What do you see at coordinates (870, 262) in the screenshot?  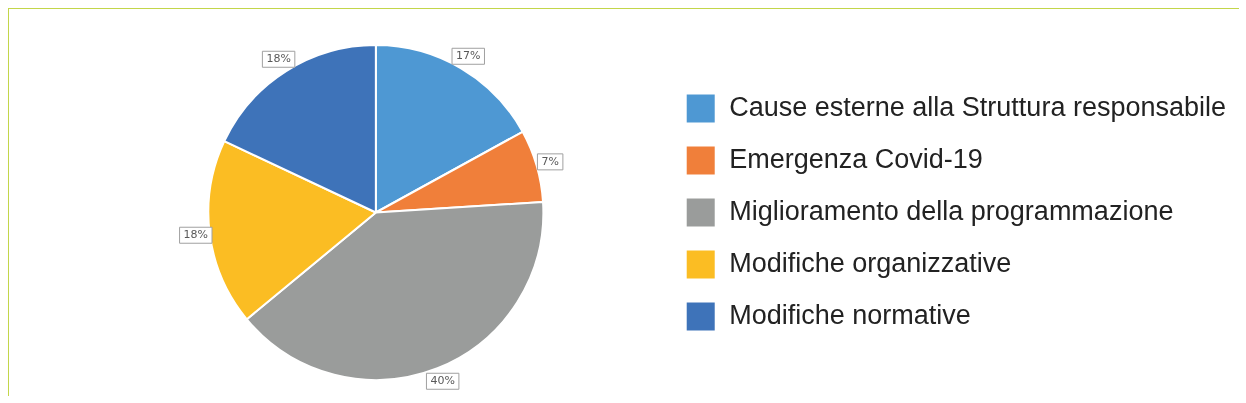 I see `legend-label: Modifiche organizzative` at bounding box center [870, 262].